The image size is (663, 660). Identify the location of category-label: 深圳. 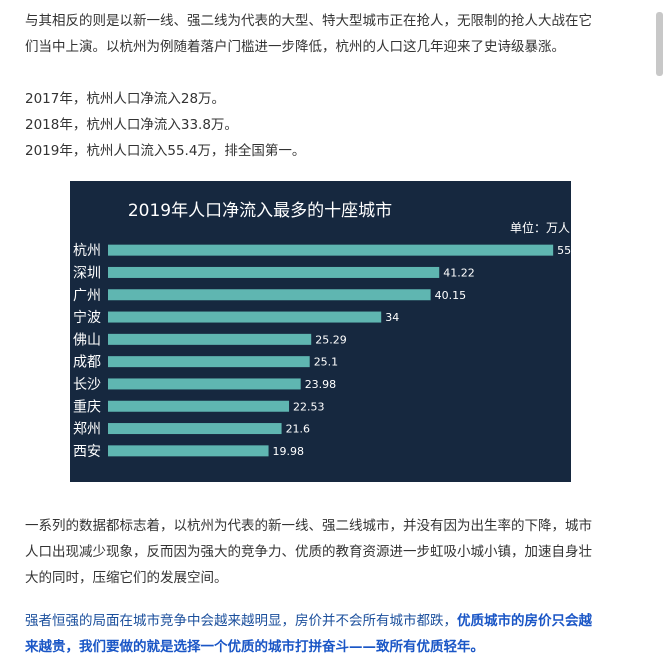
(87, 273).